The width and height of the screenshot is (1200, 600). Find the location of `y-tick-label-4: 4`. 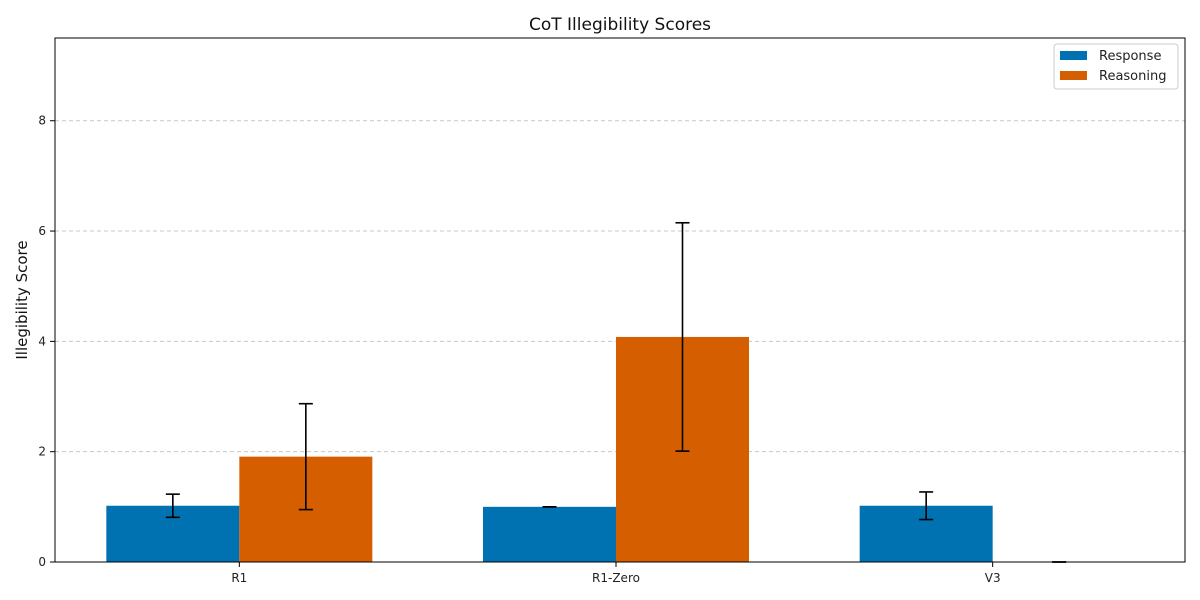

y-tick-label-4: 4 is located at coordinates (42, 341).